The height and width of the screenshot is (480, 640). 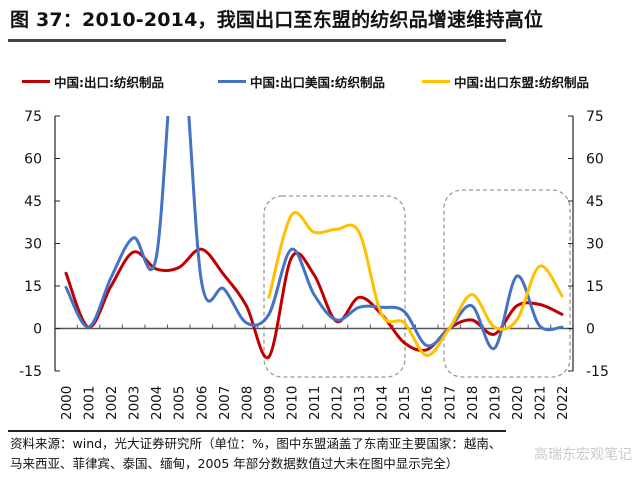 What do you see at coordinates (338, 403) in the screenshot?
I see `x-tick-label: 2012` at bounding box center [338, 403].